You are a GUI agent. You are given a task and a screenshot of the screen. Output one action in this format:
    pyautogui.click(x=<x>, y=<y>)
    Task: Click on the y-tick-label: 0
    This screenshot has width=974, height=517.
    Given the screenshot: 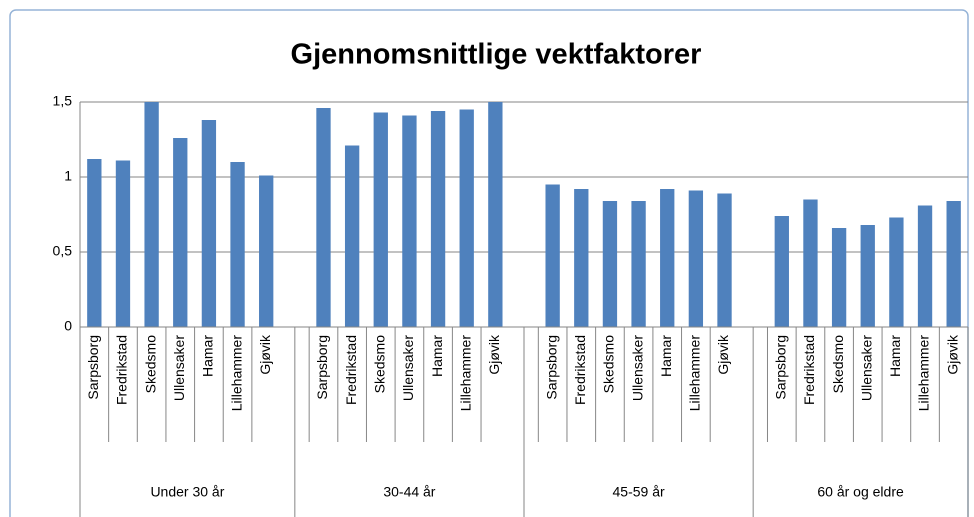 What is the action you would take?
    pyautogui.click(x=68, y=326)
    